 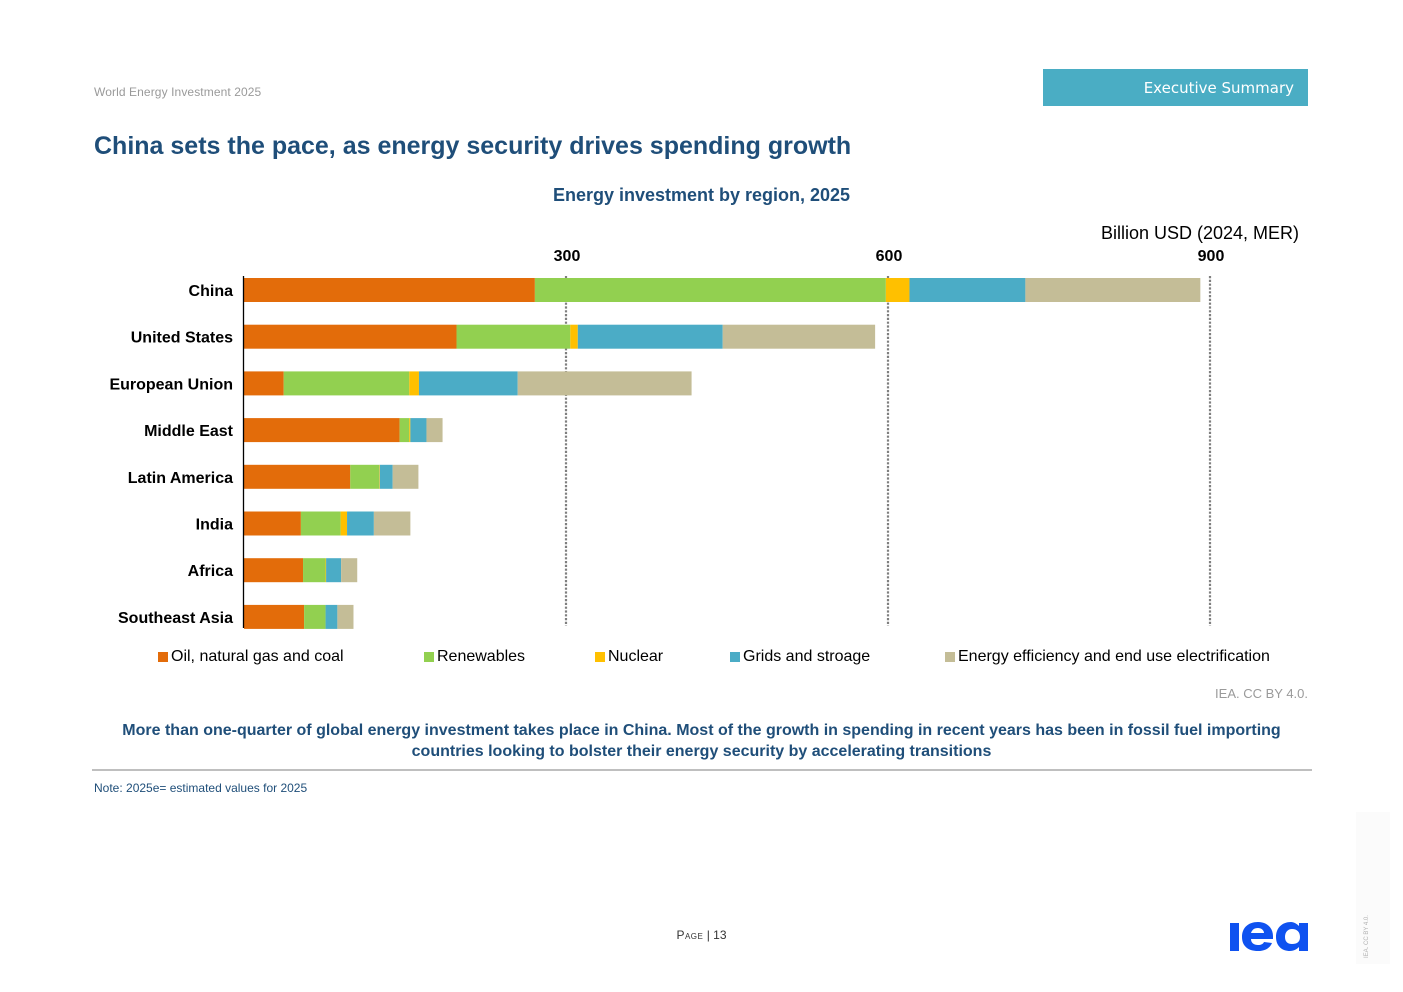 I want to click on legend-item: Nuclear, so click(x=629, y=657).